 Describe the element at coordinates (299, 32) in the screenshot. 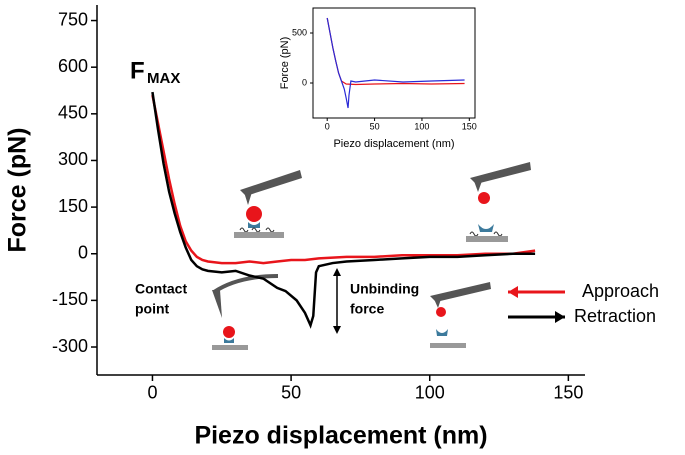

I see `y-tick-label: 500` at that location.